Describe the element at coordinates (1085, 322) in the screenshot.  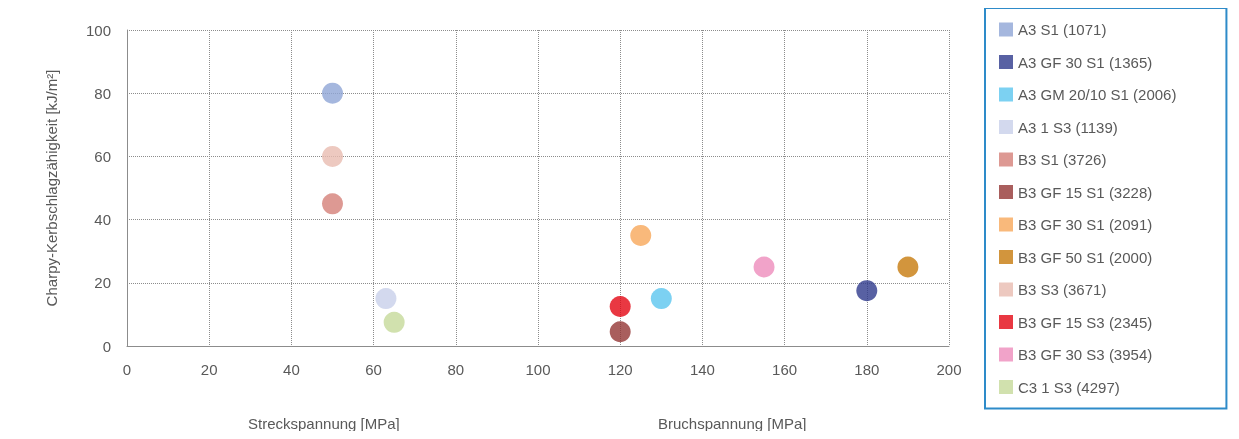
I see `legend-label: B3 GF 15 S3 (2345)` at that location.